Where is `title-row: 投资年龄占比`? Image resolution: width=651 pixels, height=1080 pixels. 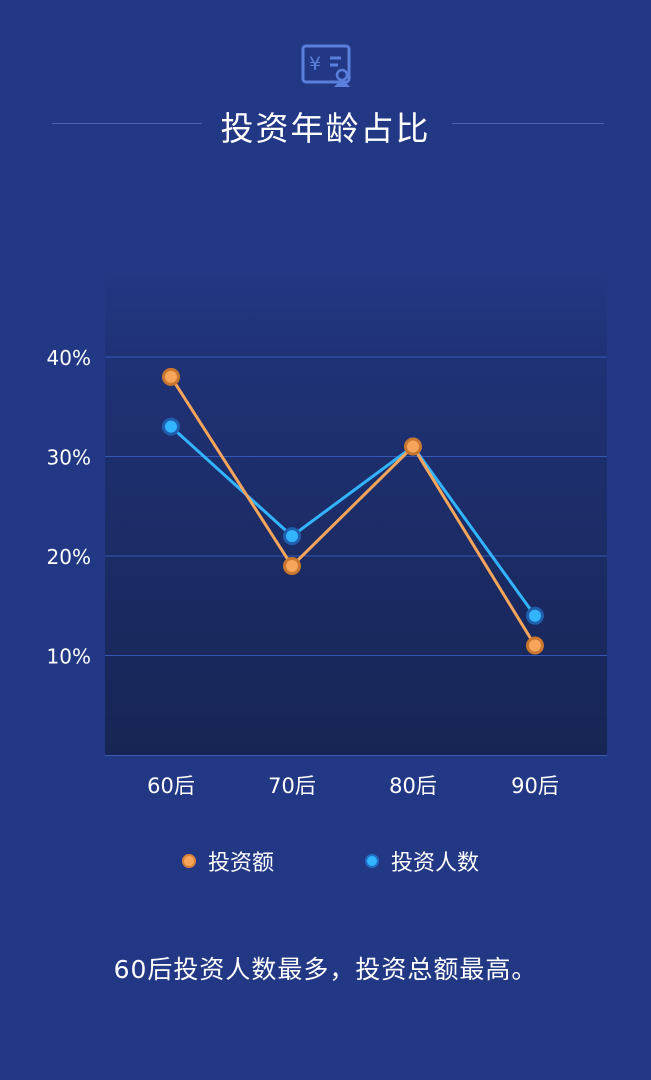
title-row: 投资年龄占比 is located at coordinates (325, 124).